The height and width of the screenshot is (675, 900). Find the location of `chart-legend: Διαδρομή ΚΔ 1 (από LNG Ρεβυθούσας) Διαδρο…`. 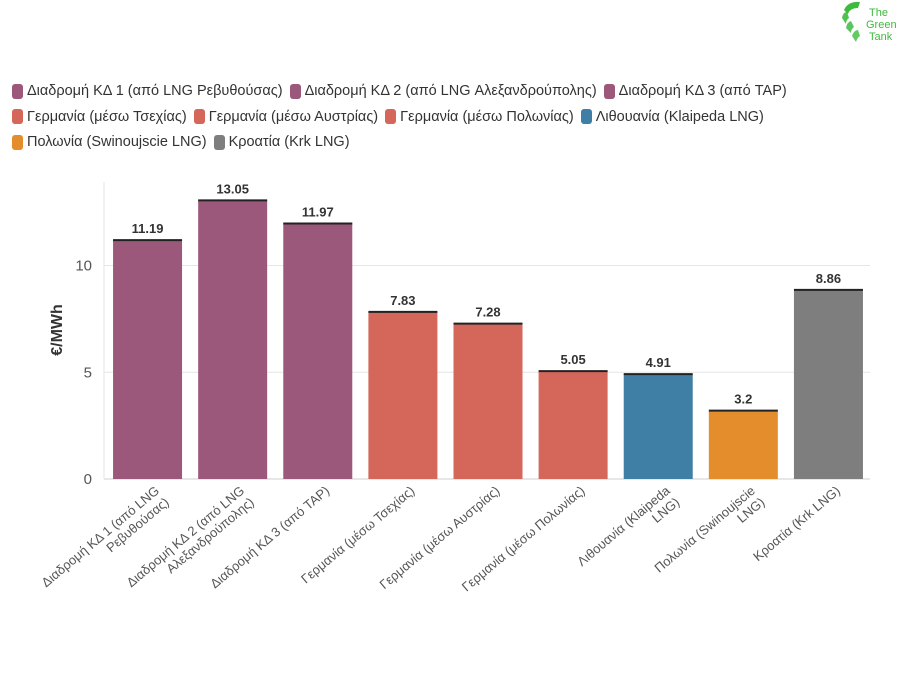

chart-legend: Διαδρομή ΚΔ 1 (από LNG Ρεβυθούσας) Διαδρο… is located at coordinates (442, 118).